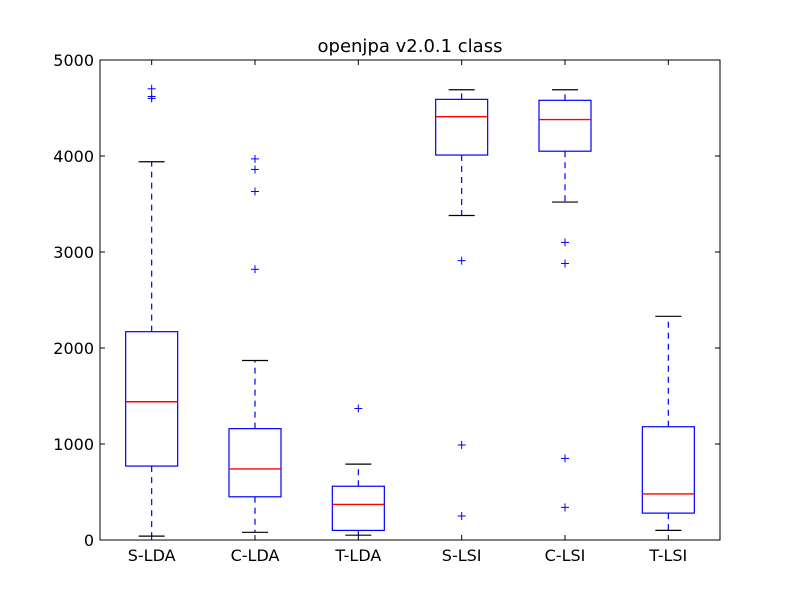 The width and height of the screenshot is (800, 600). Describe the element at coordinates (89, 540) in the screenshot. I see `y-tick-label: 0` at that location.